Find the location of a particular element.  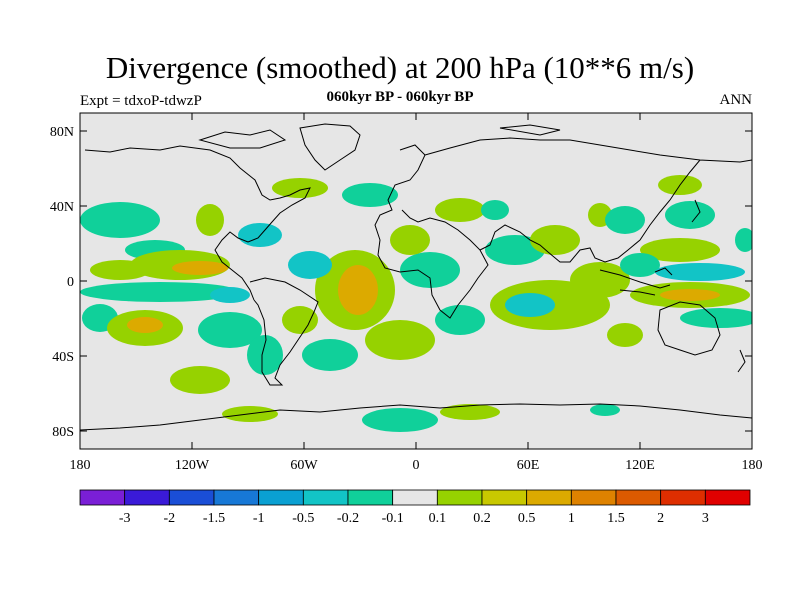

lon-tick-label: 60E is located at coordinates (528, 465).